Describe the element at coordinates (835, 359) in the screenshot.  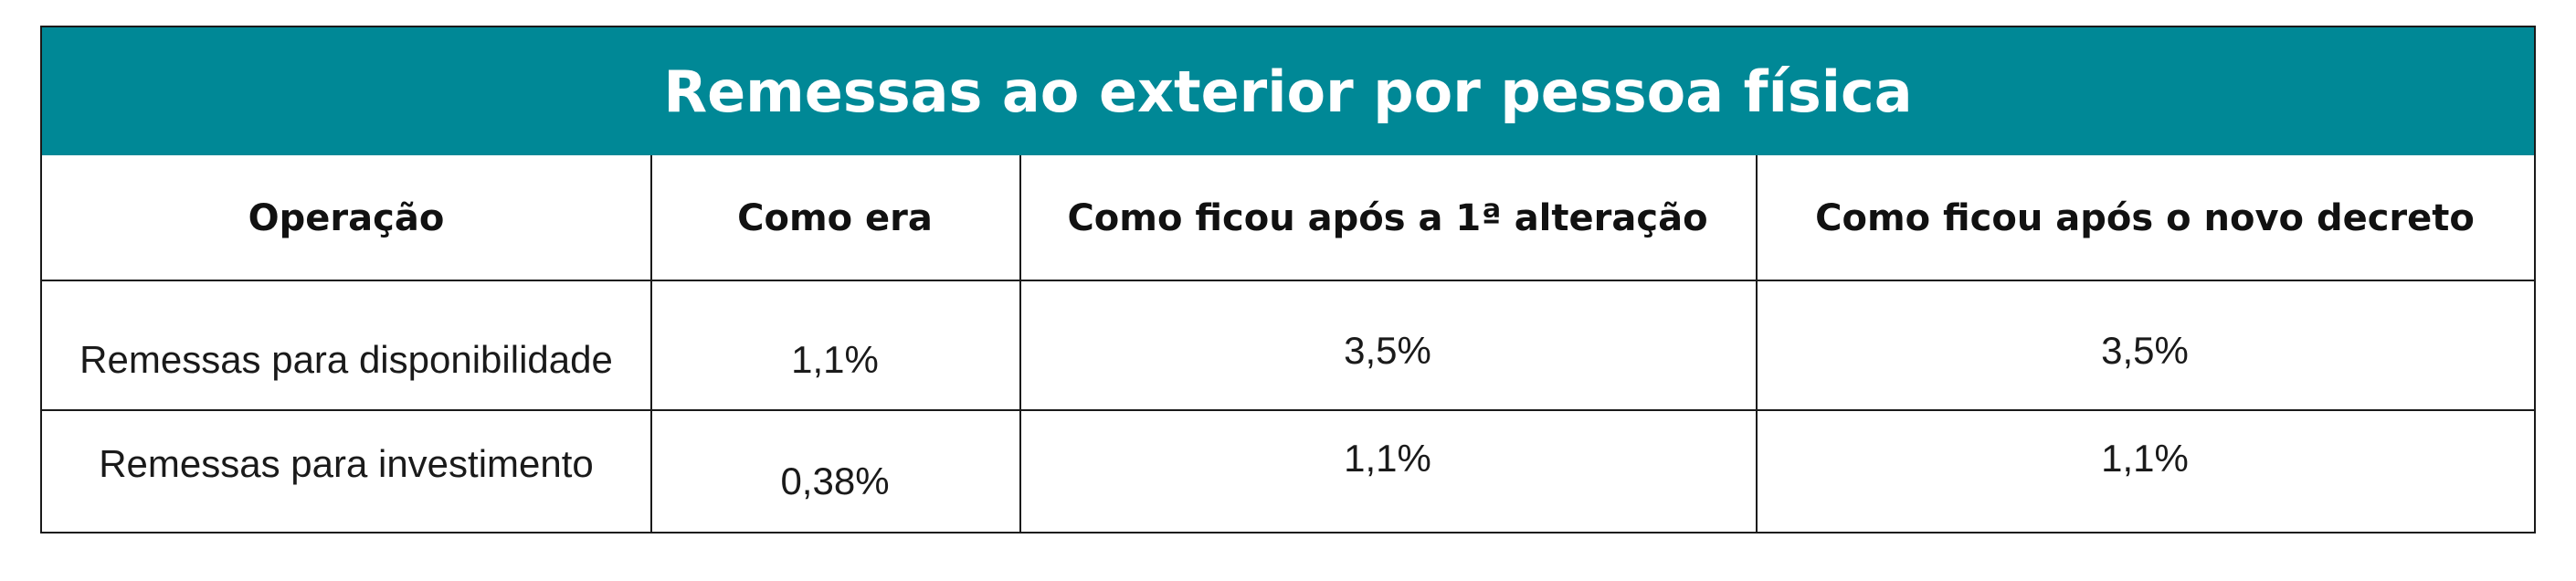
I see `row-value-como-era: 1,1%` at that location.